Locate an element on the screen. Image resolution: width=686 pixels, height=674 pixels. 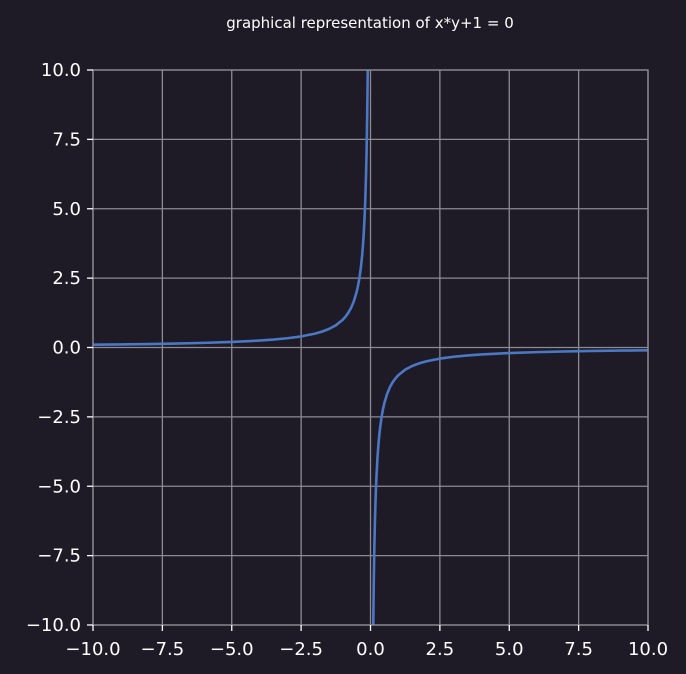
x-tick-label: −10.0 is located at coordinates (92, 649).